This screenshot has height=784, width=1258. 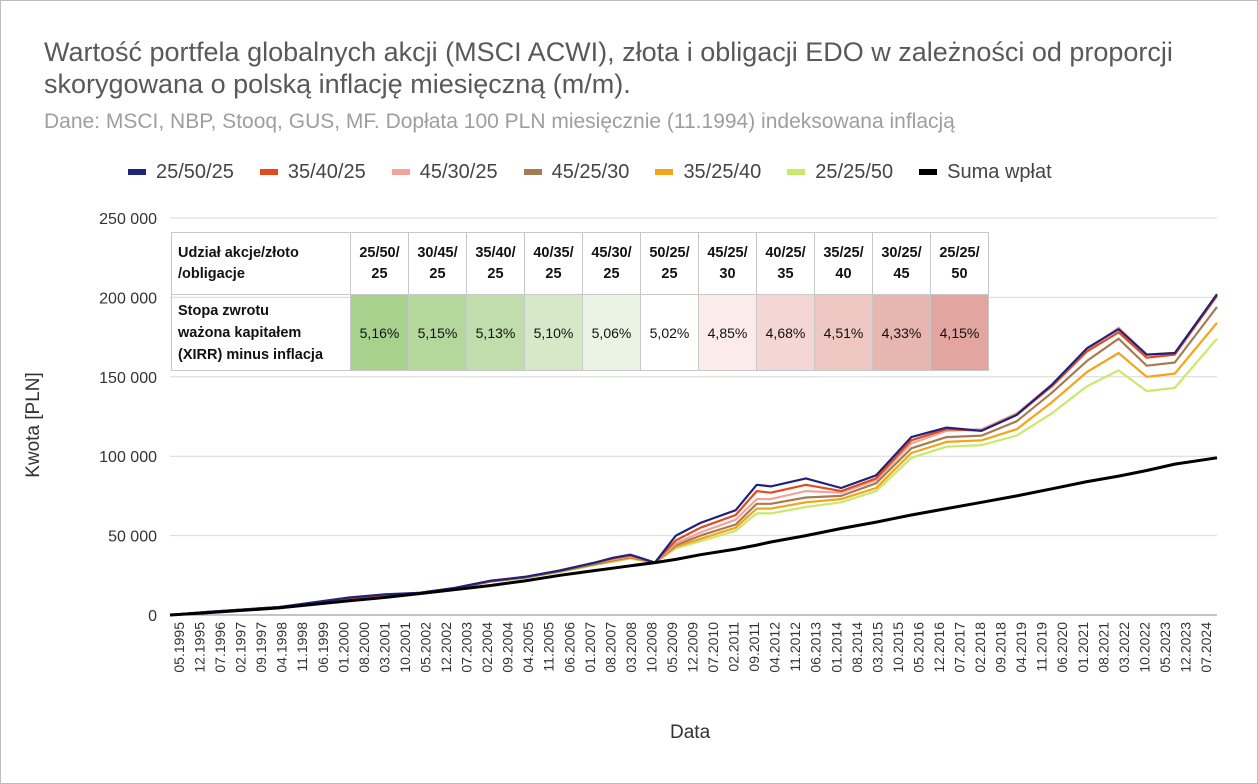 What do you see at coordinates (775, 647) in the screenshot?
I see `x-tick-label: 04.2012` at bounding box center [775, 647].